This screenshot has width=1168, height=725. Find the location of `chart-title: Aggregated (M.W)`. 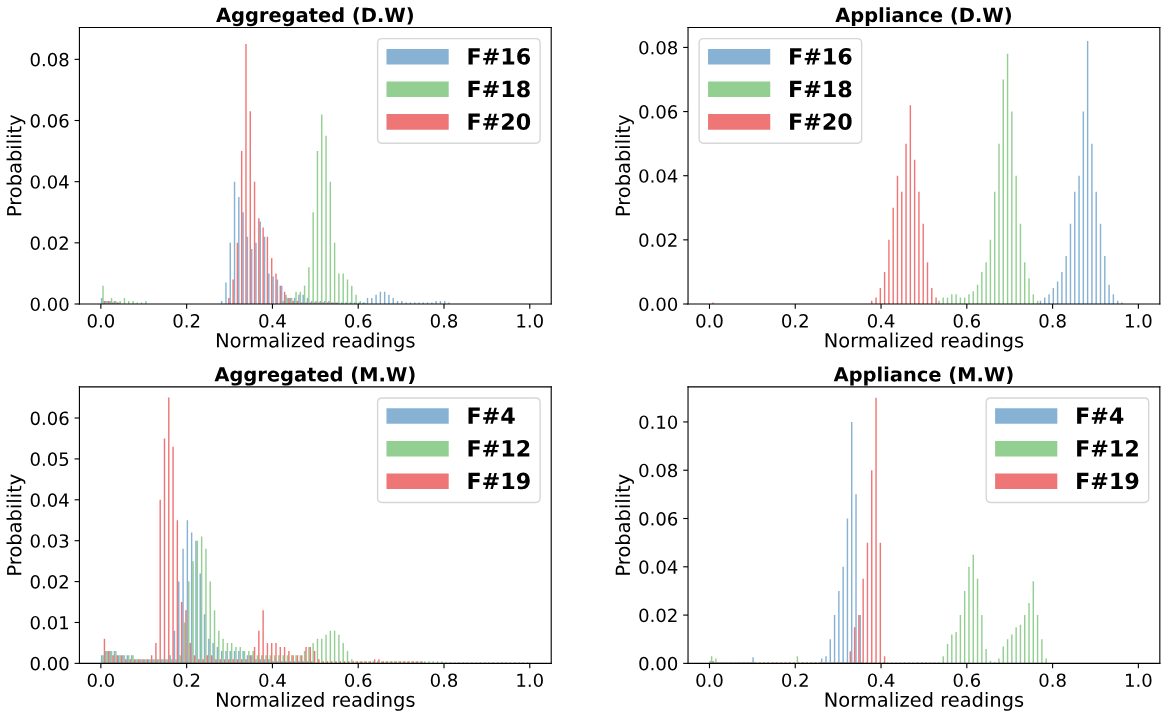

chart-title: Aggregated (M.W) is located at coordinates (314, 376).